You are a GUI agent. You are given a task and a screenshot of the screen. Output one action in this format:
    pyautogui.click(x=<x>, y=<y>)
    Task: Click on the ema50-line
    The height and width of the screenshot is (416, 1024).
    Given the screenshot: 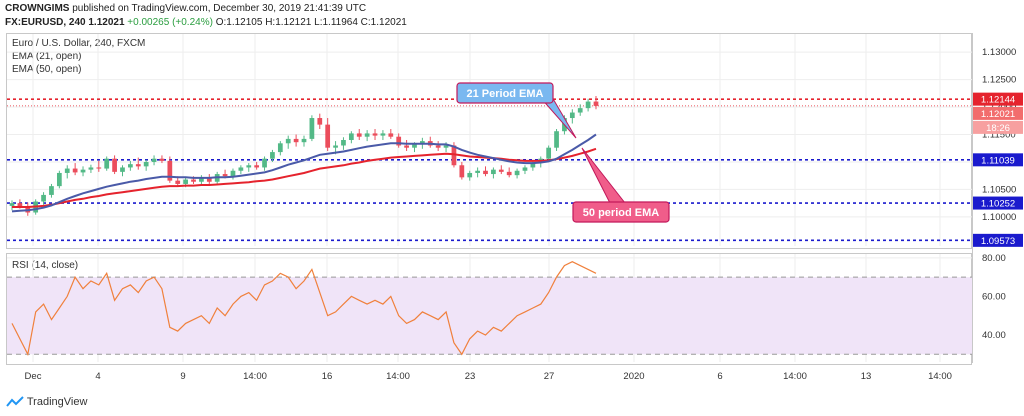 What is the action you would take?
    pyautogui.click(x=304, y=177)
    